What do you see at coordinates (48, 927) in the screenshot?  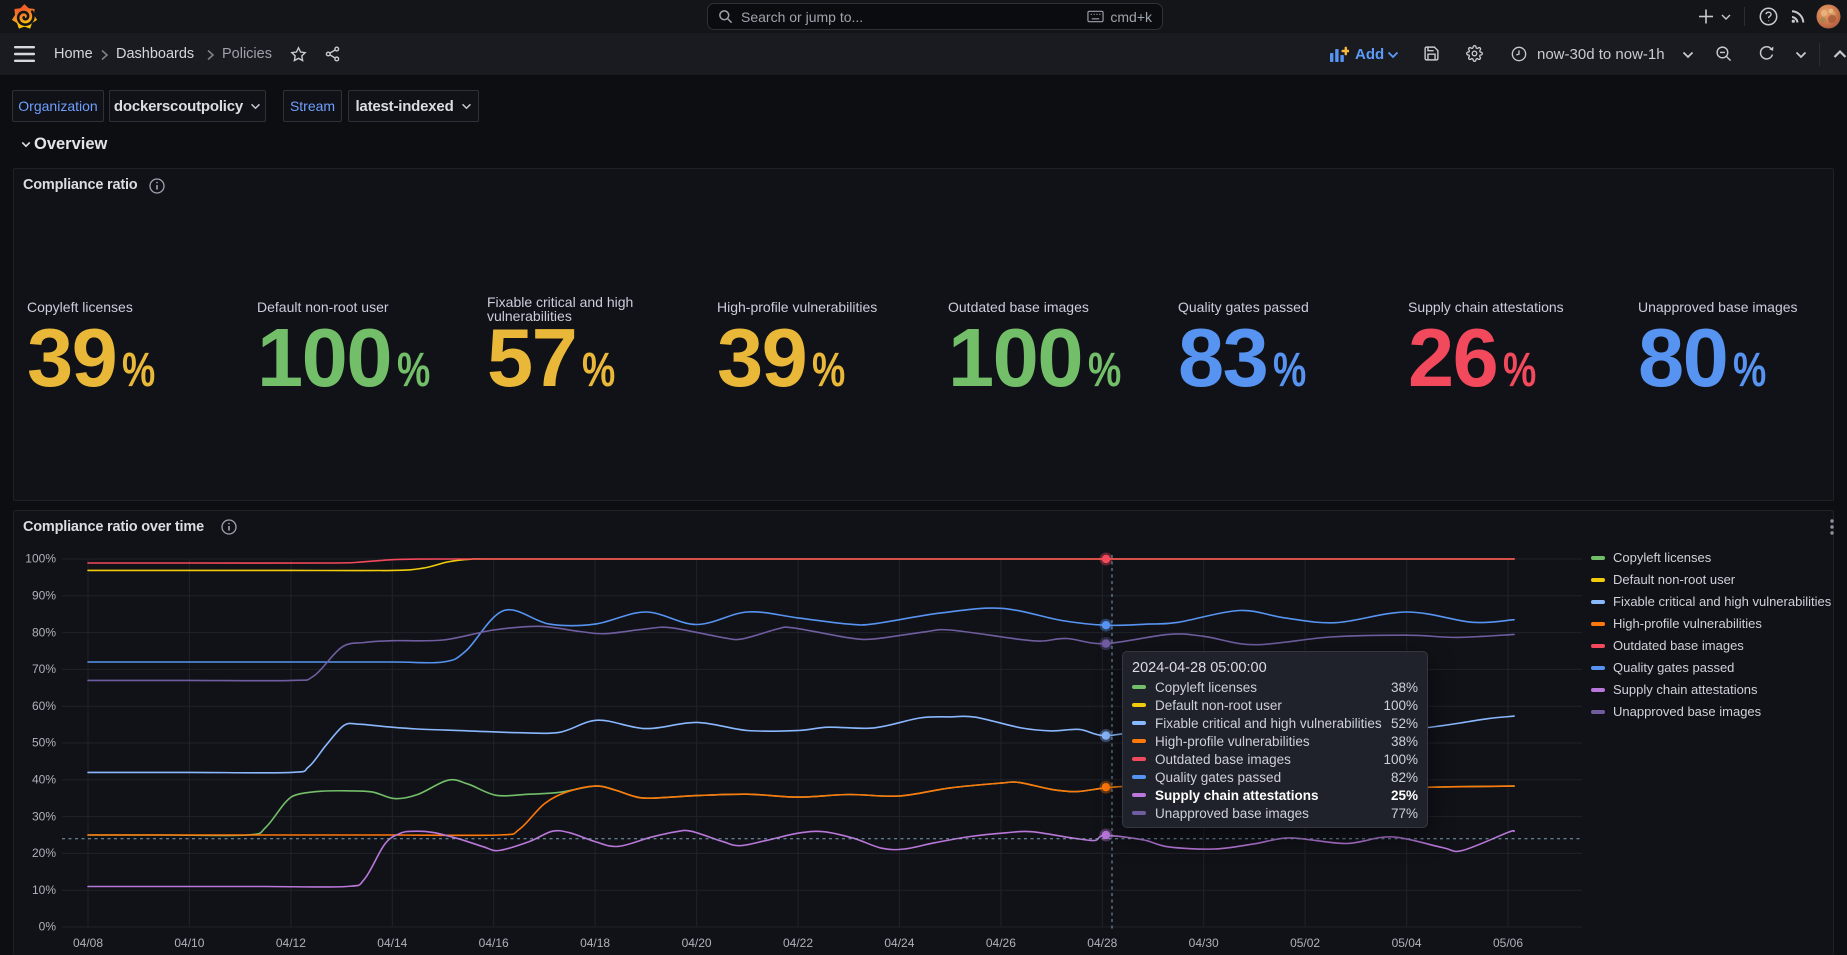 I see `svg-text: 0%` at bounding box center [48, 927].